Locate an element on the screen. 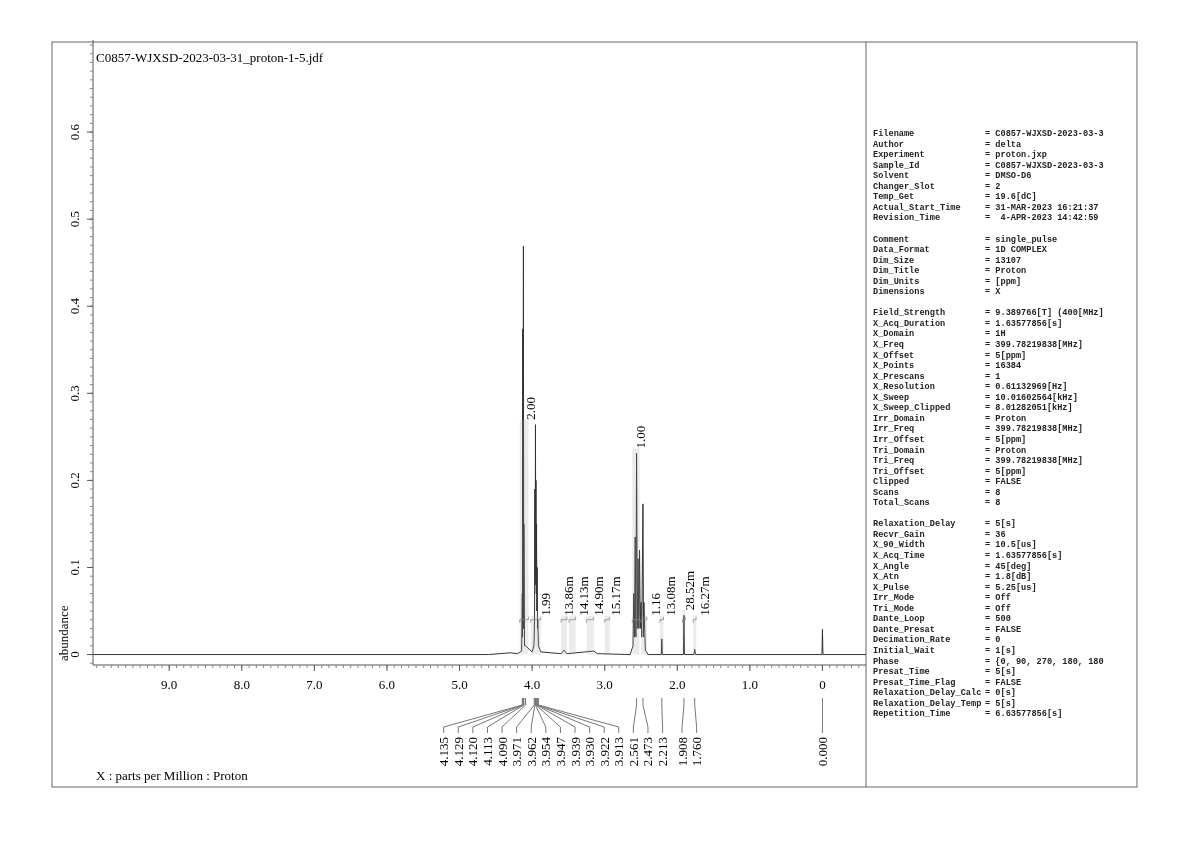 The height and width of the screenshot is (841, 1190). text: = 16384 is located at coordinates (1003, 366).